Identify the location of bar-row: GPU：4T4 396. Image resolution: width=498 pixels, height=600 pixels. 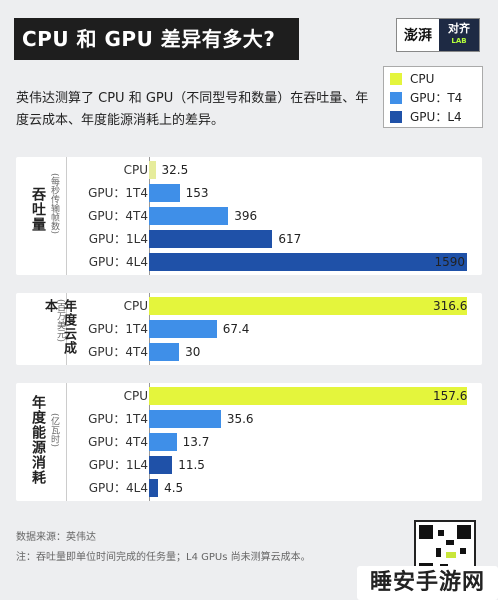
(249, 216).